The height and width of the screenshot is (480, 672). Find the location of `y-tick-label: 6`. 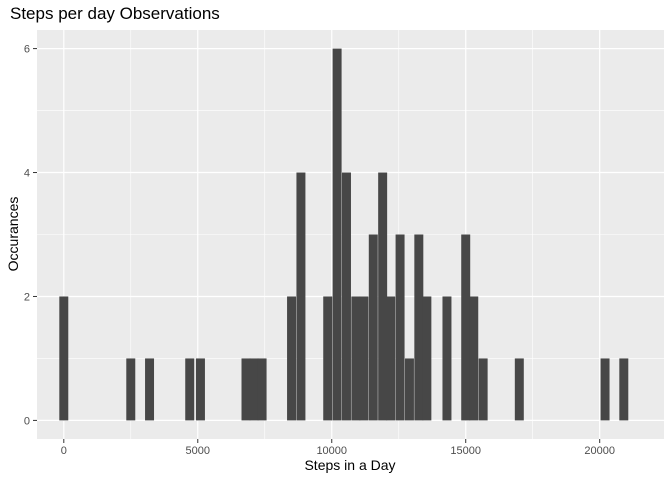

y-tick-label: 6 is located at coordinates (27, 50).